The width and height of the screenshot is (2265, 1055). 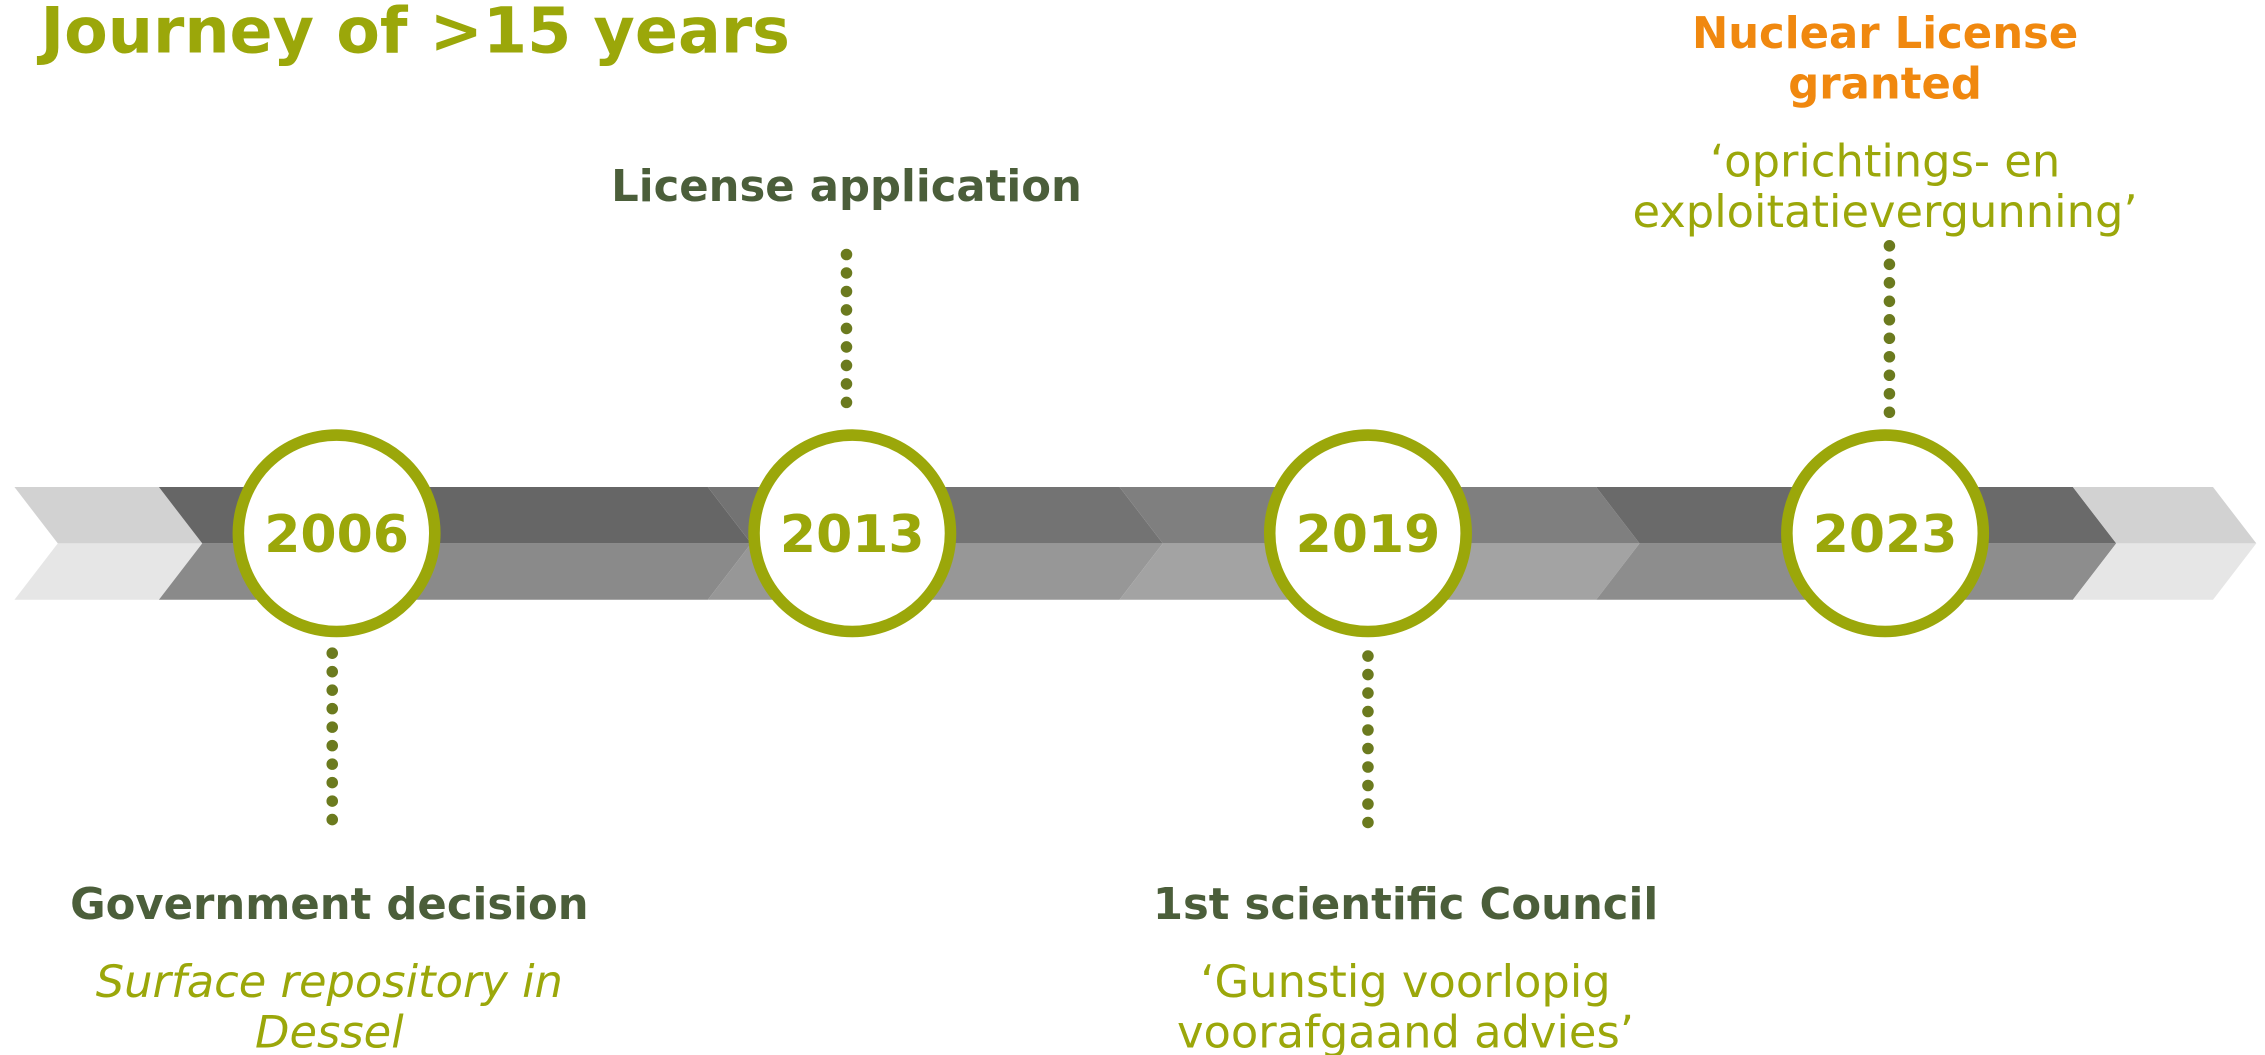 What do you see at coordinates (329, 1030) in the screenshot?
I see `milestone-detail: Dessel` at bounding box center [329, 1030].